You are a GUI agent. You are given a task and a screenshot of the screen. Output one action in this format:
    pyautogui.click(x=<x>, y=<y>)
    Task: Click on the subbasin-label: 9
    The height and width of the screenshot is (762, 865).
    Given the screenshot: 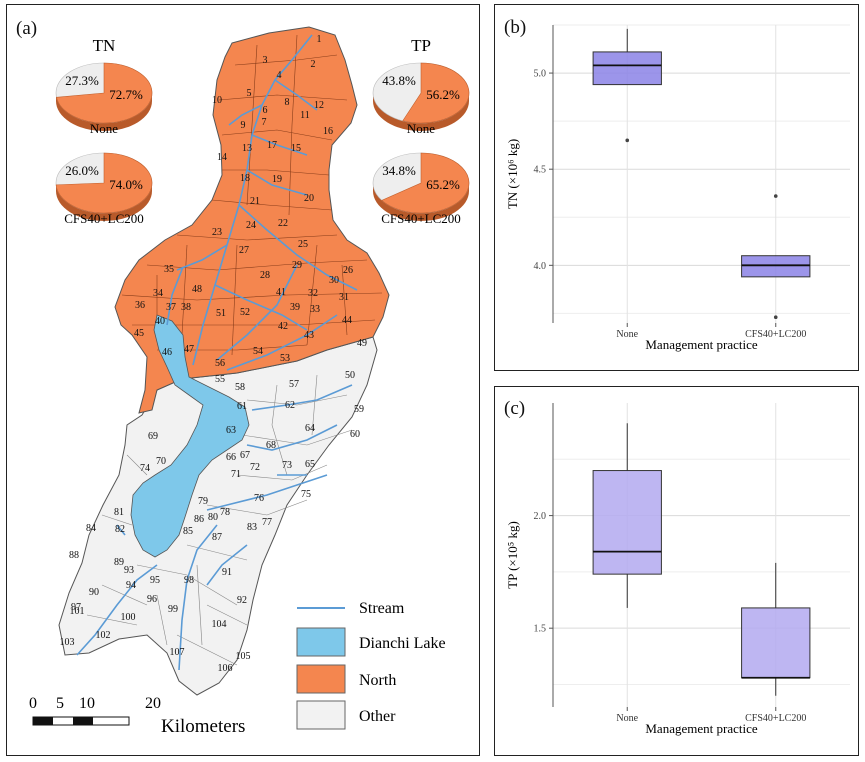 What is the action you would take?
    pyautogui.click(x=243, y=125)
    